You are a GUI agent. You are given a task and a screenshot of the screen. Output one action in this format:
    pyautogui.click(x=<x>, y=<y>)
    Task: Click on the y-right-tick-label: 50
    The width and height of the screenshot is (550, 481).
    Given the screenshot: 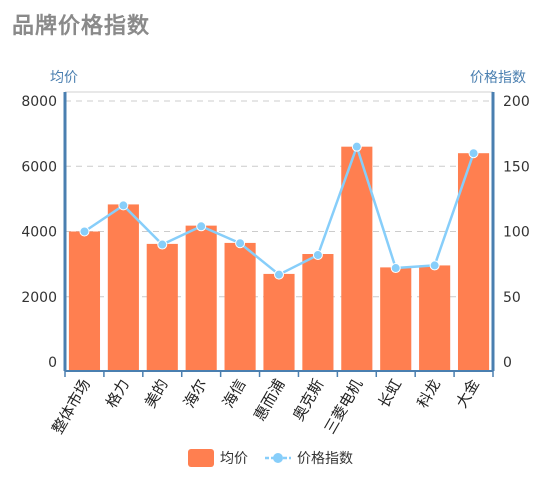 What is the action you would take?
    pyautogui.click(x=512, y=298)
    